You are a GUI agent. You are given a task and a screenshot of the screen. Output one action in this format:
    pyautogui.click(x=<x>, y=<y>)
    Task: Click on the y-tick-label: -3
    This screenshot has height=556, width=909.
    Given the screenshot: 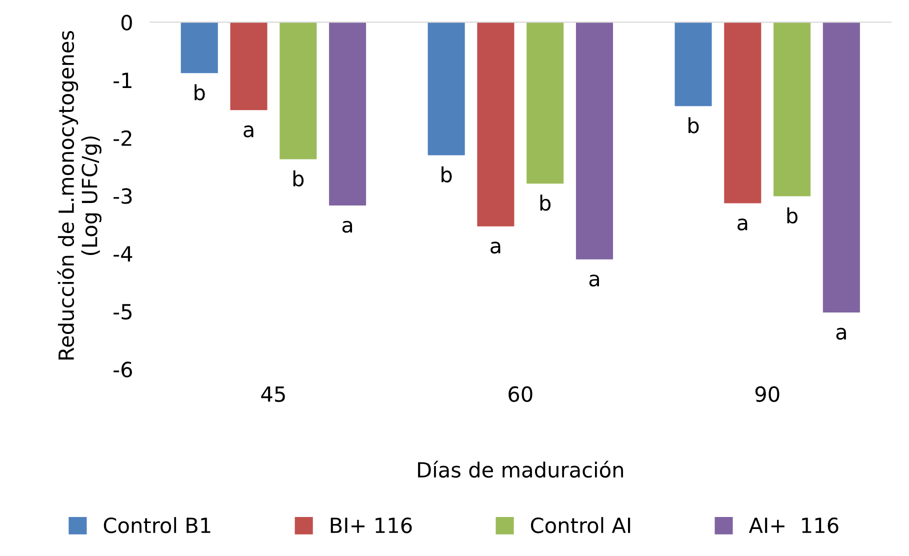 What is the action you would take?
    pyautogui.click(x=123, y=196)
    